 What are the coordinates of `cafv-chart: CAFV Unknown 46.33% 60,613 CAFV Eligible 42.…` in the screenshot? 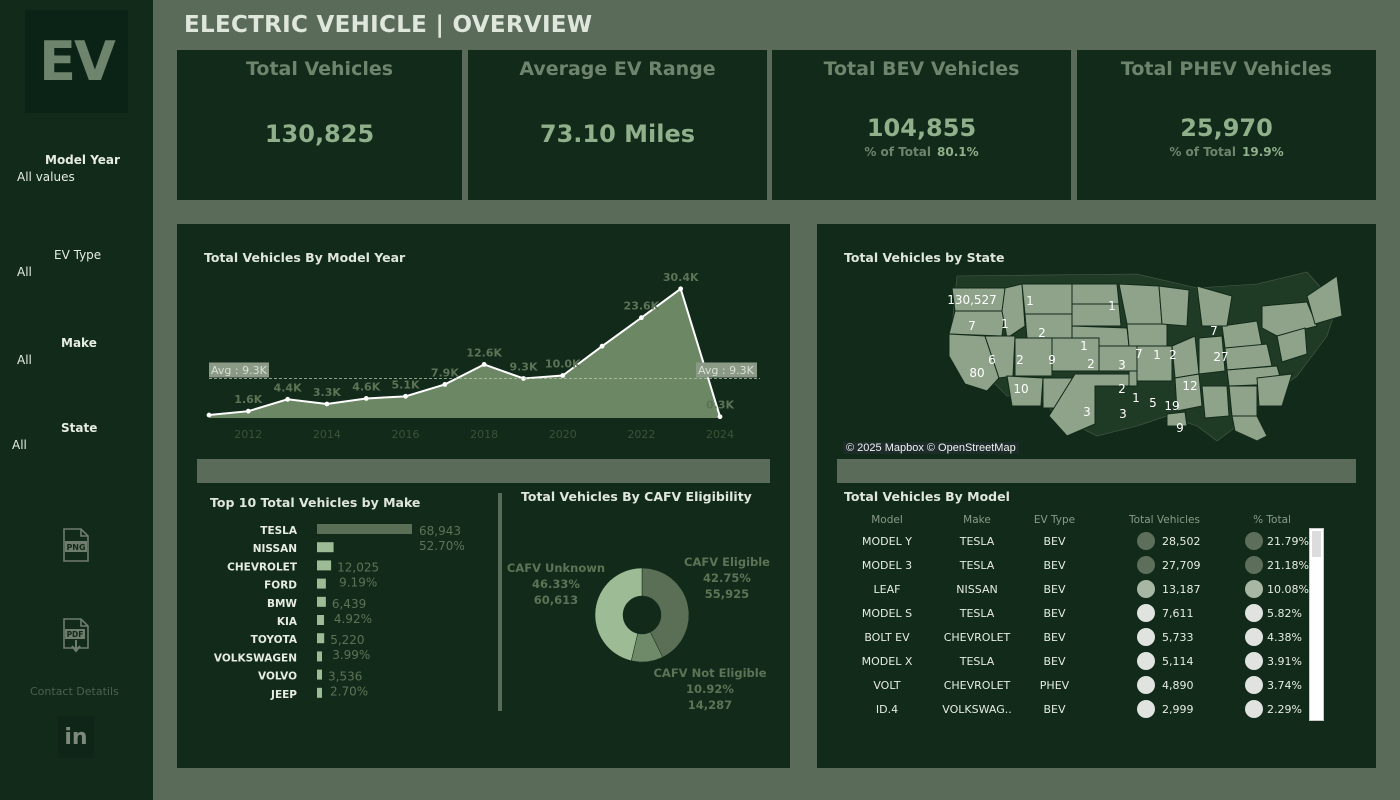 It's located at (638, 633).